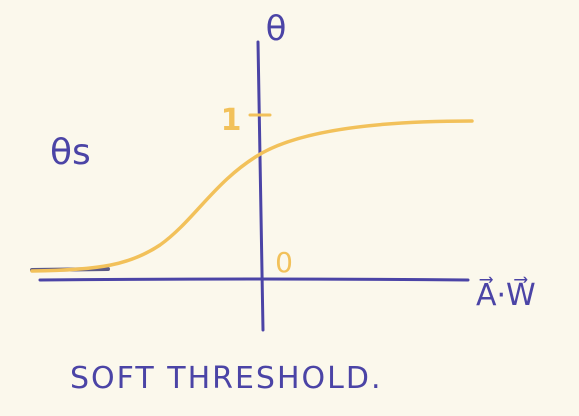 This screenshot has width=579, height=416. What do you see at coordinates (260, 186) in the screenshot?
I see `y-axis-line` at bounding box center [260, 186].